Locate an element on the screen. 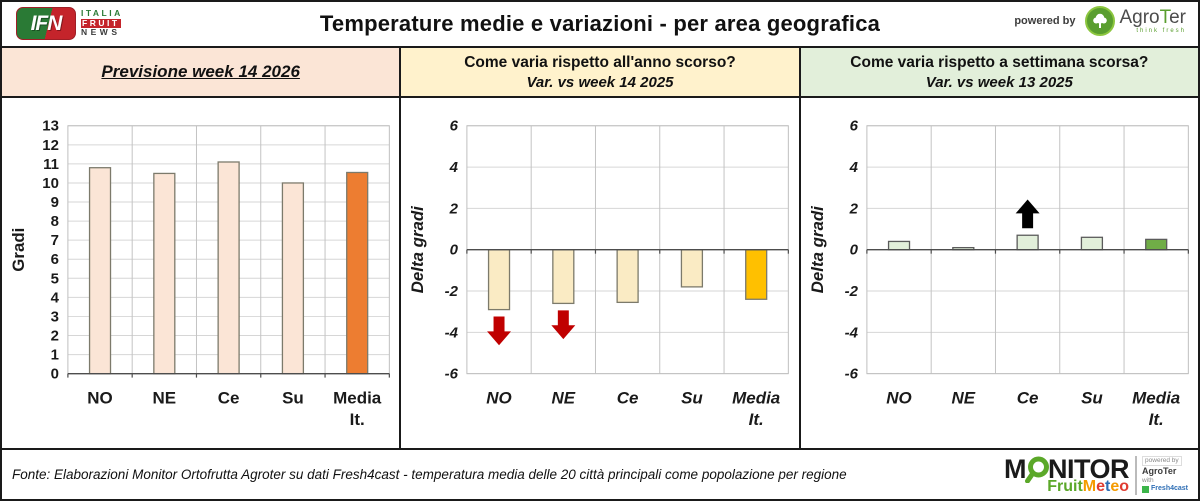 This screenshot has width=1200, height=501. svg-text: 8 is located at coordinates (55, 221).